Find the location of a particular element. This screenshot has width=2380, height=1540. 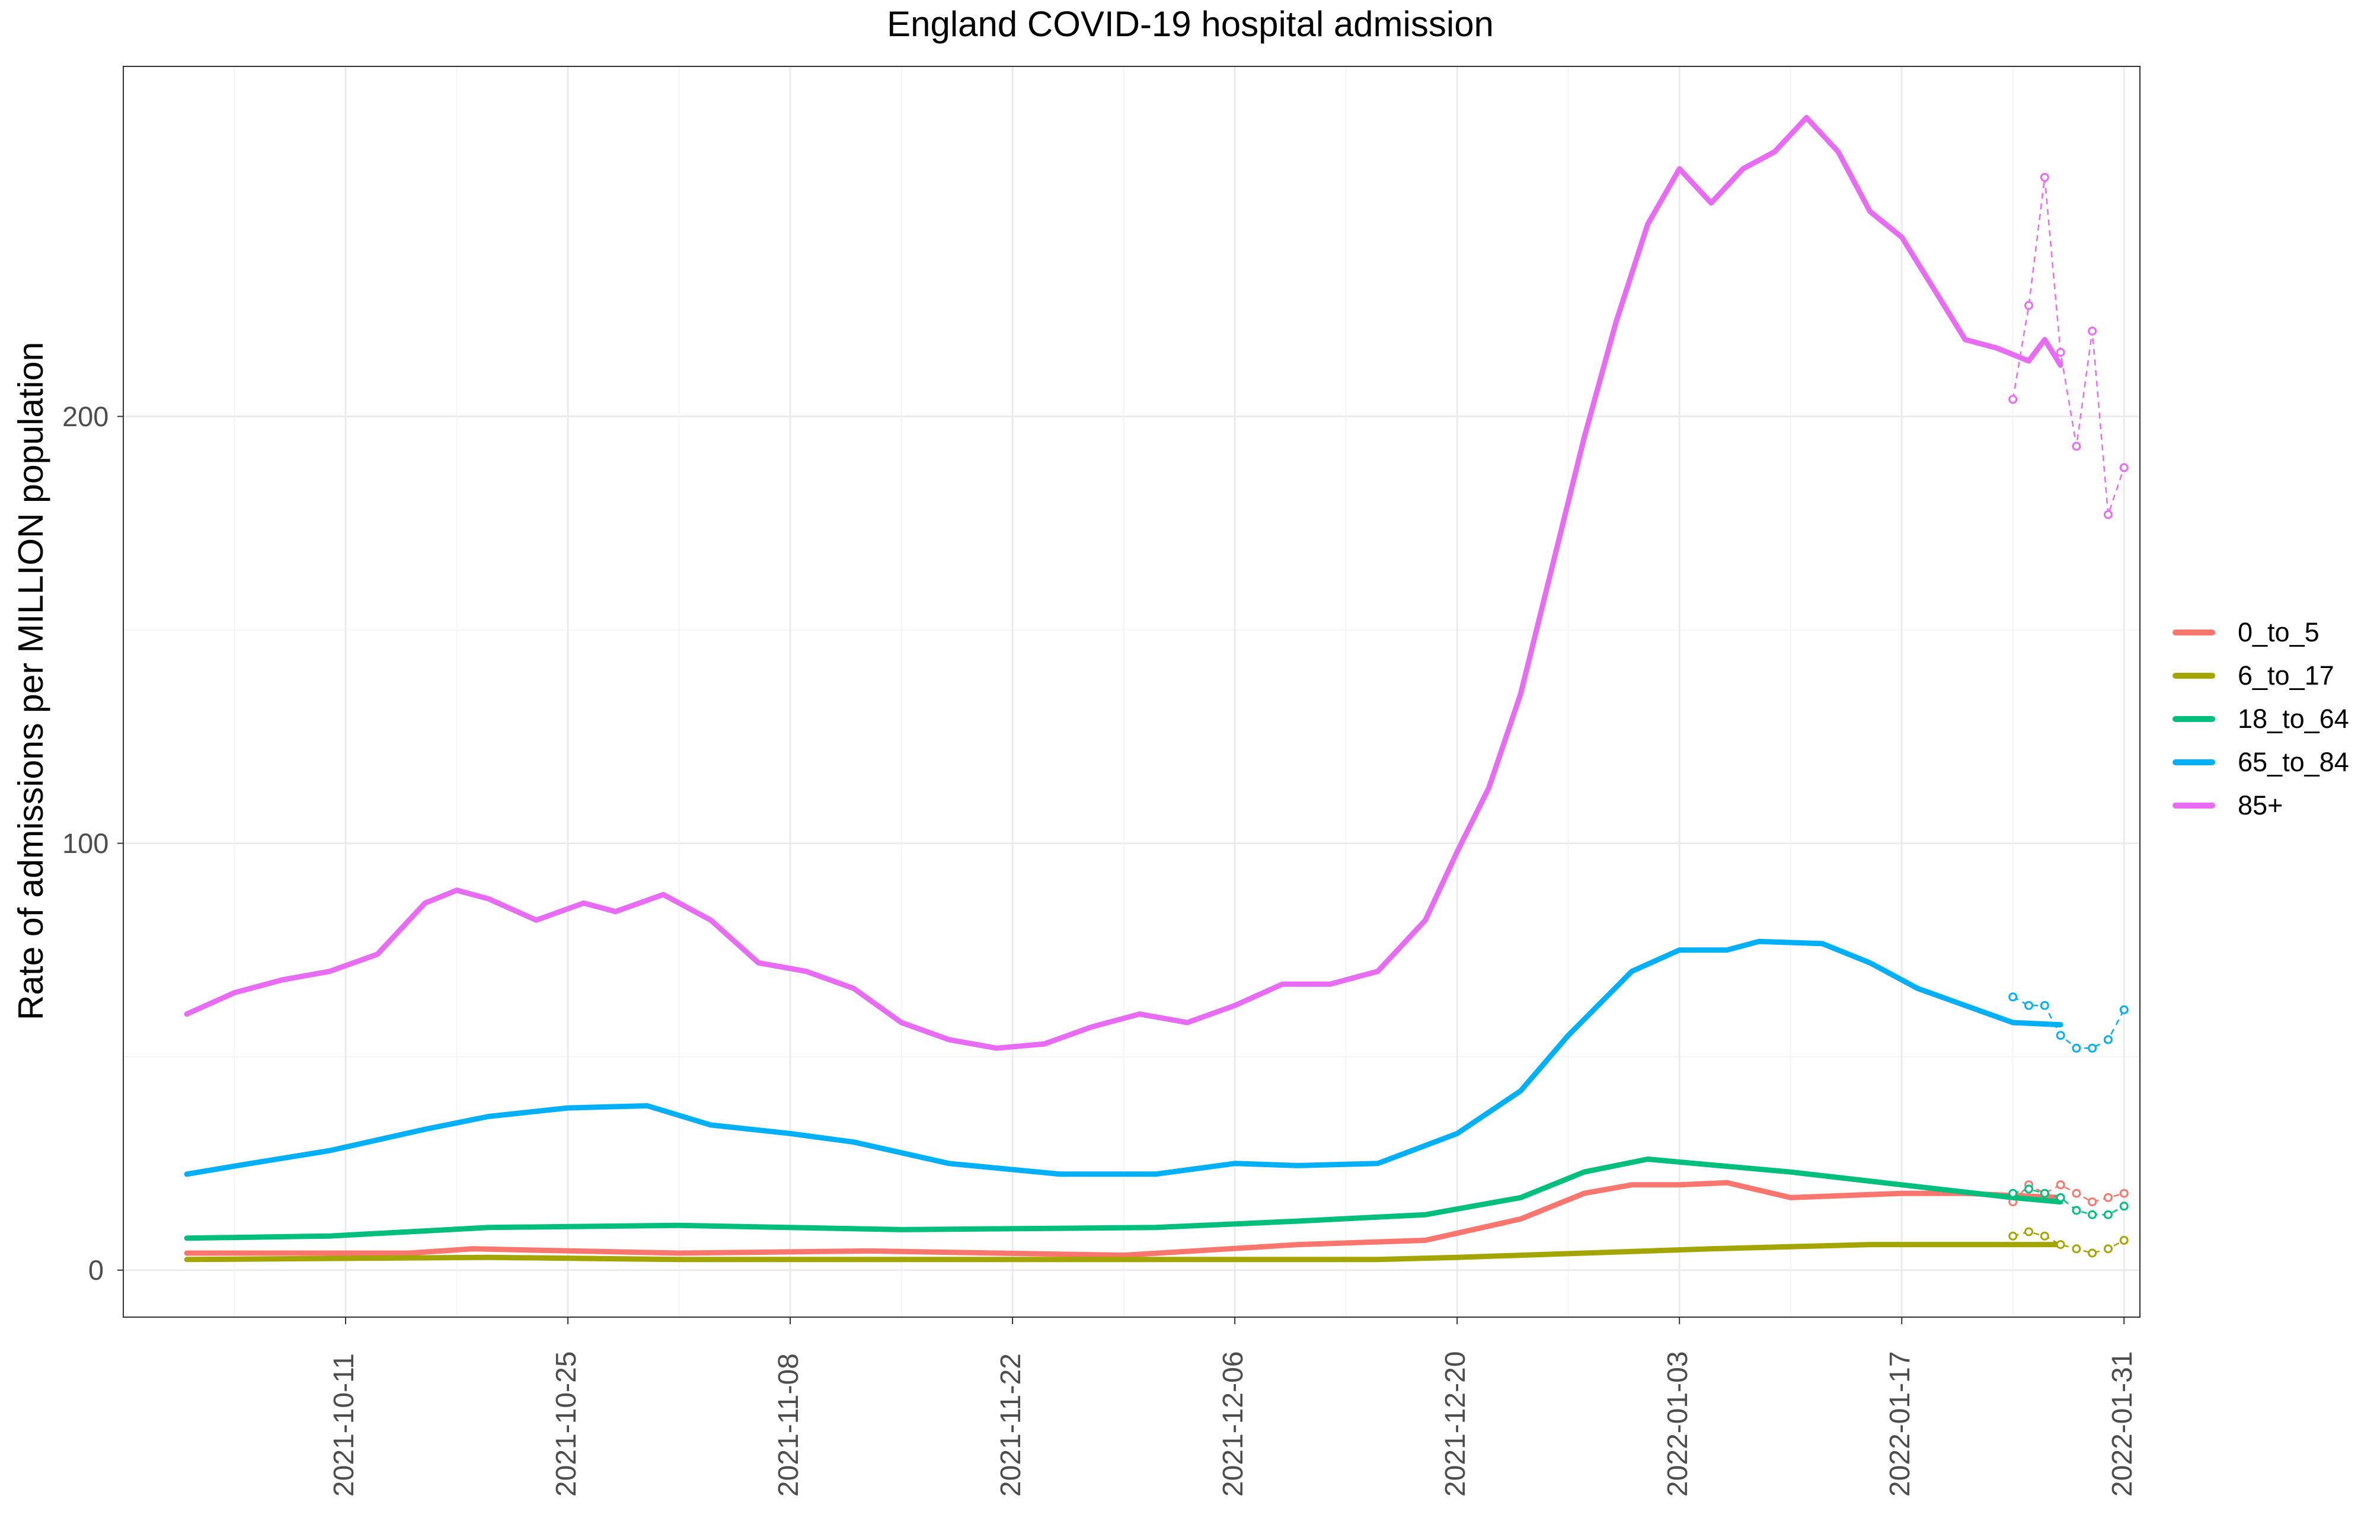

x-tick-label: 2022-01-17 is located at coordinates (1900, 1424).